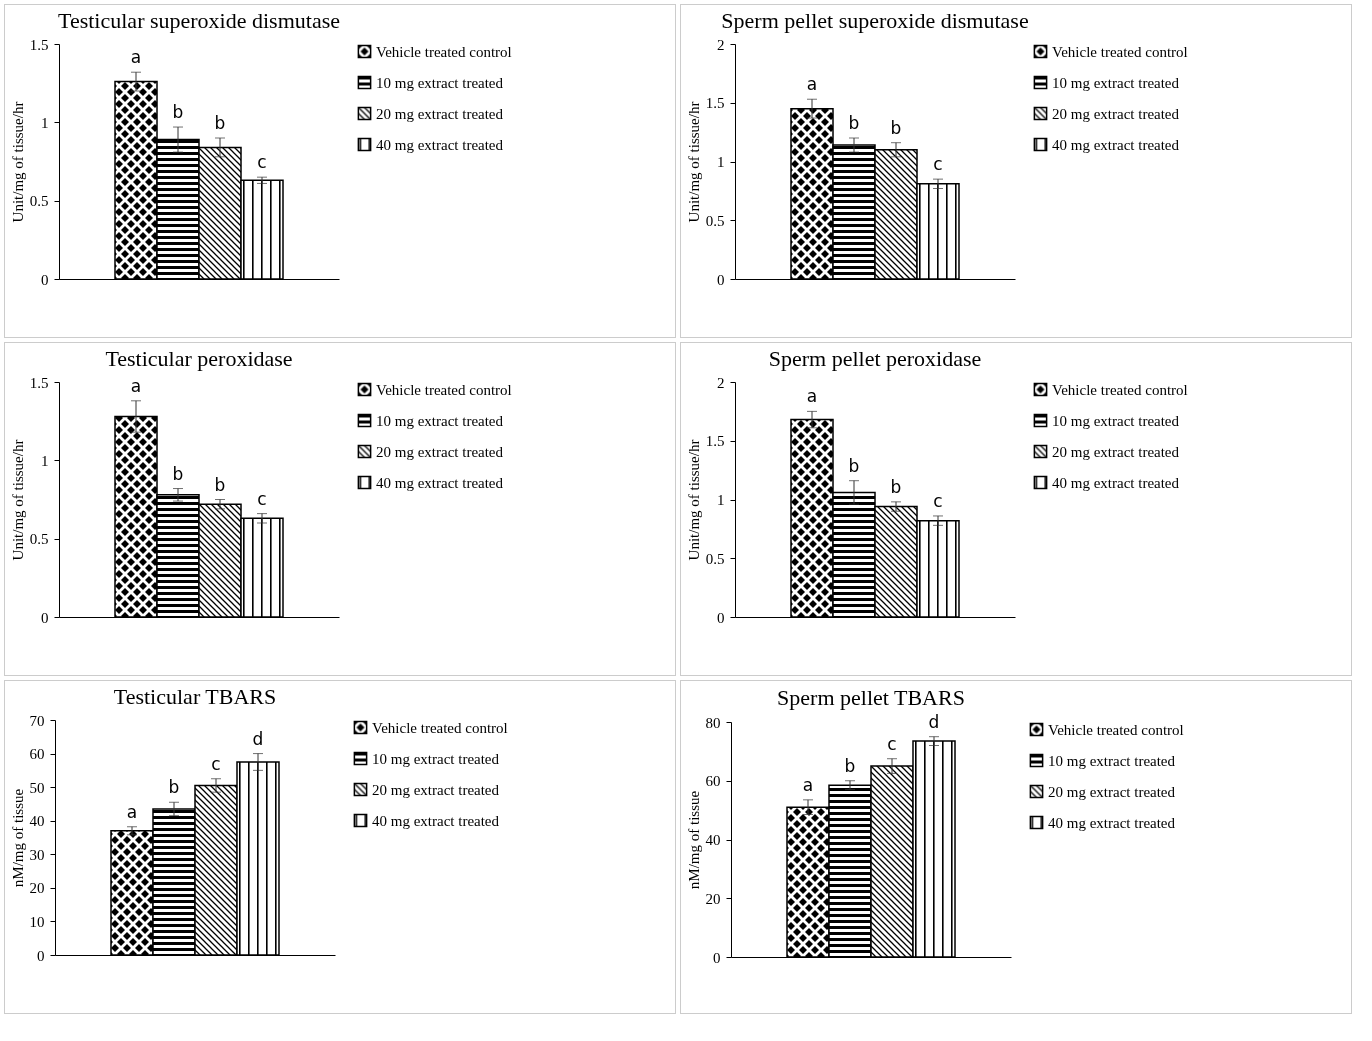  What do you see at coordinates (199, 358) in the screenshot?
I see `chart-title: Testicular peroxidase` at bounding box center [199, 358].